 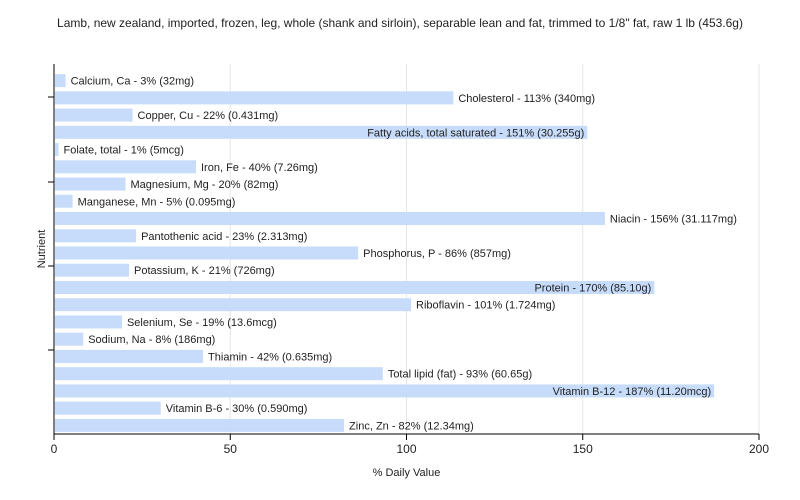 I want to click on bar-label: Folate, total - 1% (5mcg), so click(x=124, y=151).